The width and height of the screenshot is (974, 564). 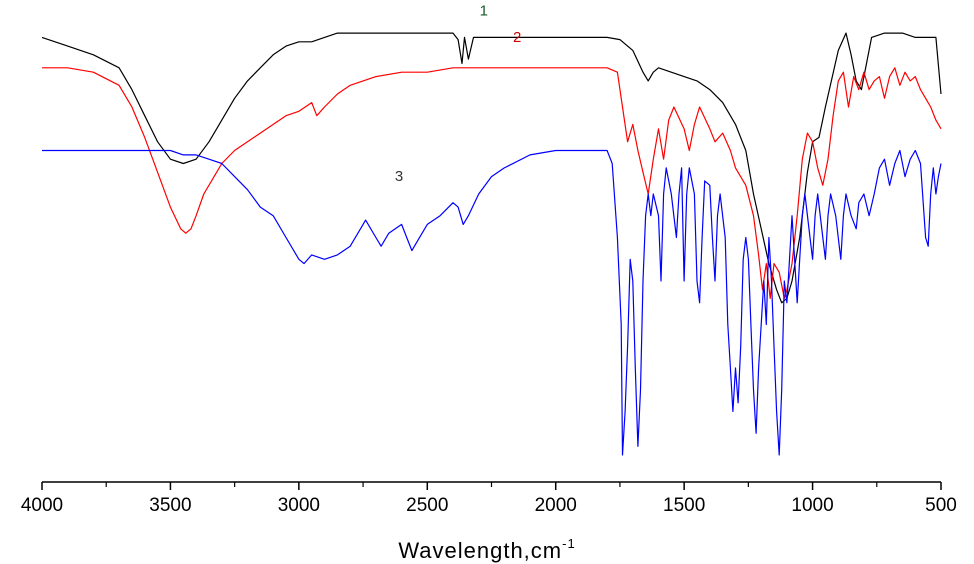 What do you see at coordinates (480, 550) in the screenshot?
I see `x-axis-title-text: Wavelength,cm` at bounding box center [480, 550].